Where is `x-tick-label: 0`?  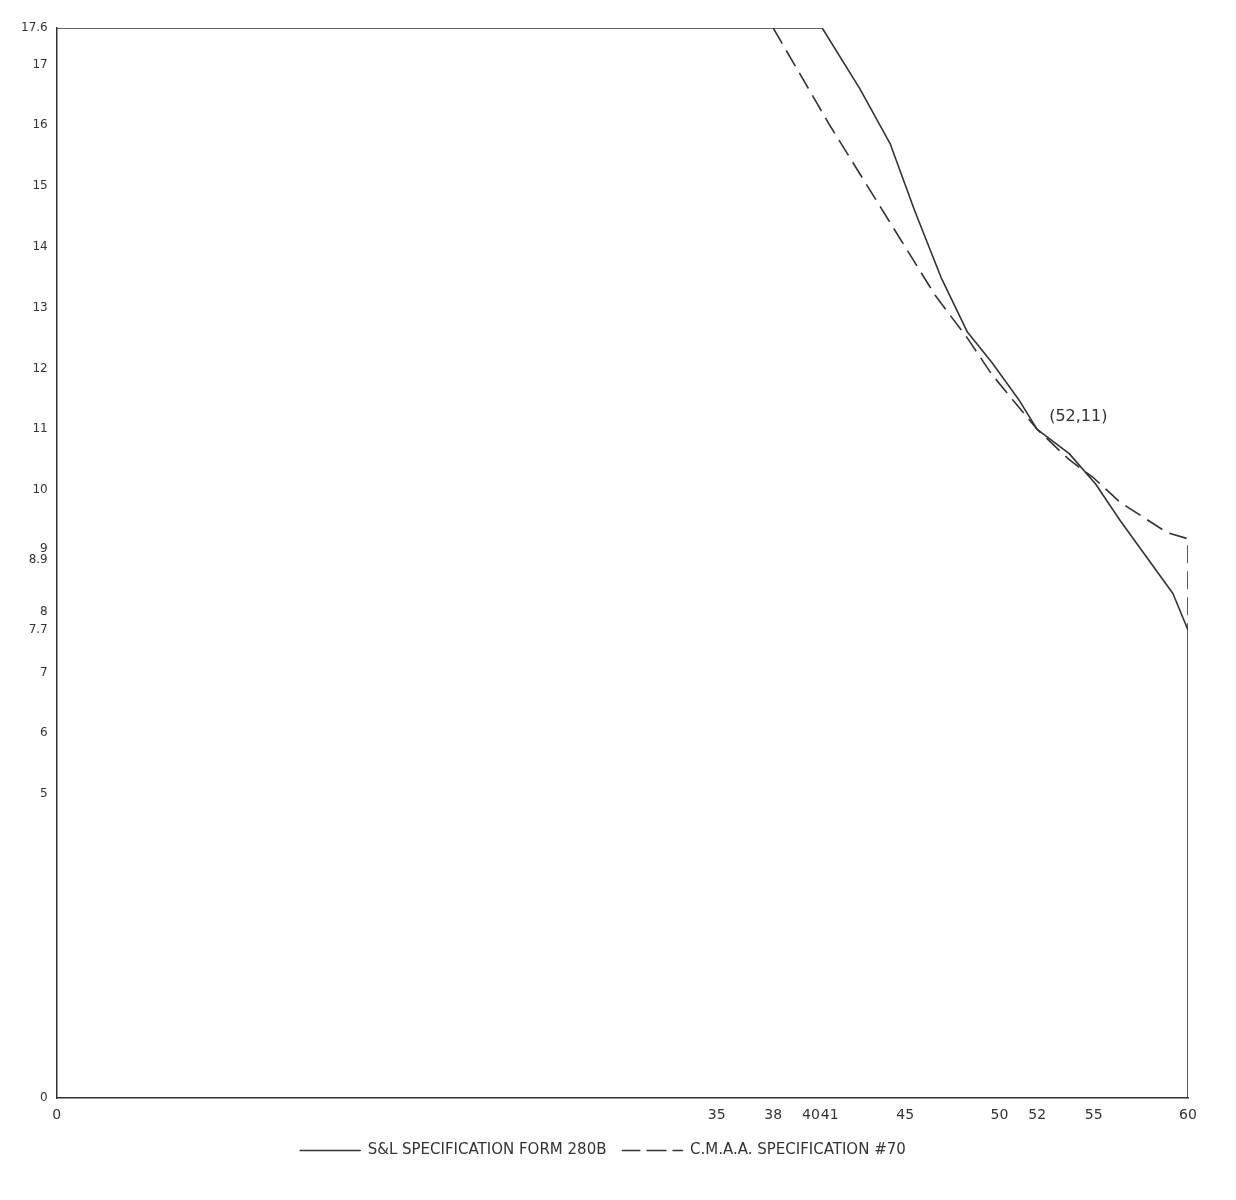
x-tick-label: 0 is located at coordinates (57, 1114).